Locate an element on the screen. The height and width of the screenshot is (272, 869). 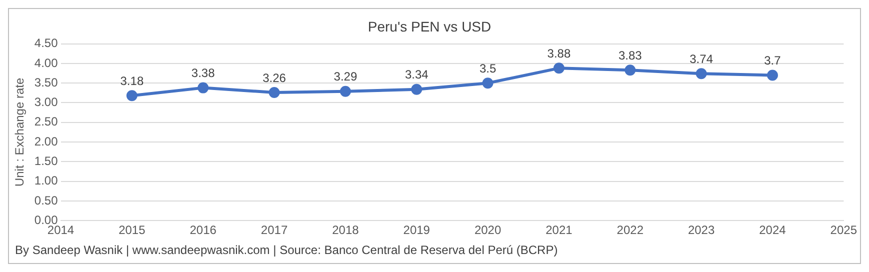
y-tick-label: 4.50 is located at coordinates (46, 43).